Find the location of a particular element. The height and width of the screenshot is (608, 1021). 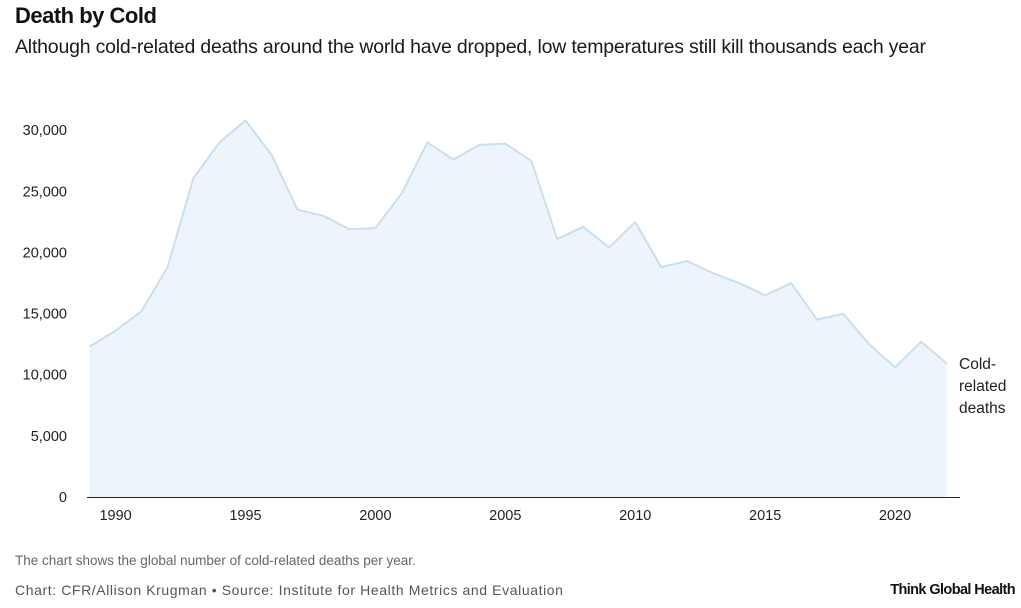

y-tick-label: 20,000 is located at coordinates (45, 253).